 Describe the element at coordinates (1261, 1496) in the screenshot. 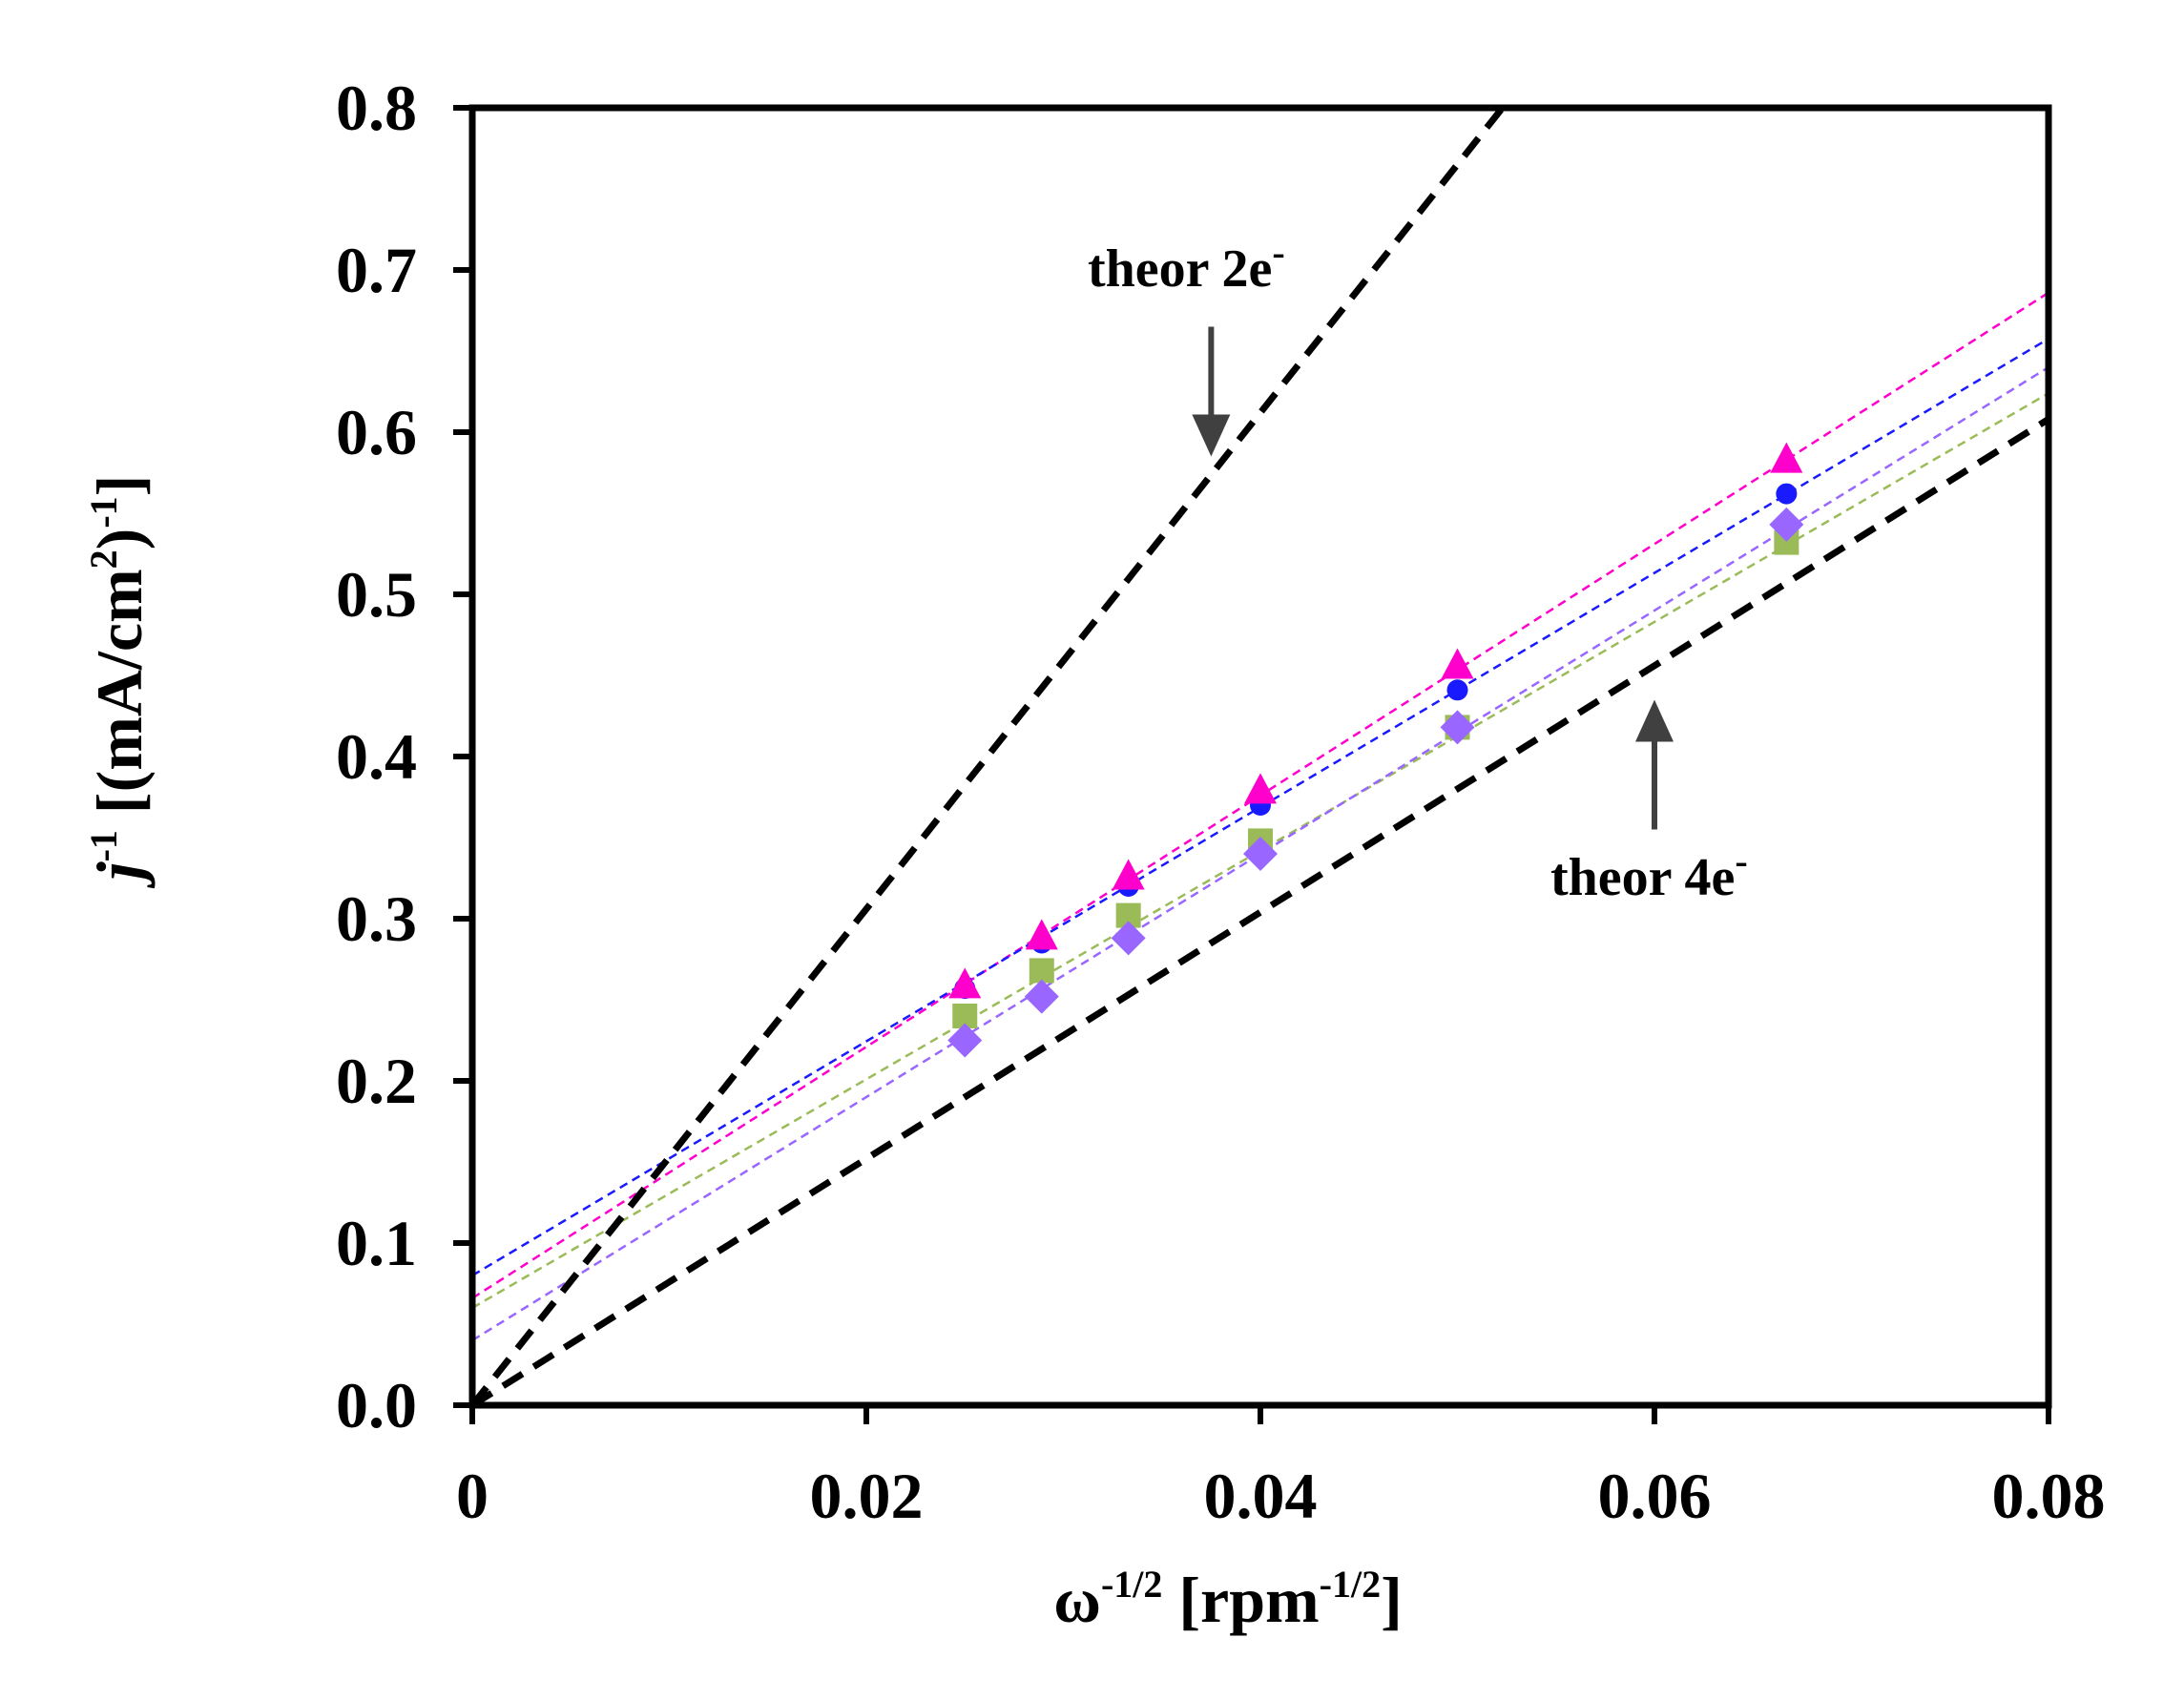

I see `x-tick-label: 0.04` at that location.